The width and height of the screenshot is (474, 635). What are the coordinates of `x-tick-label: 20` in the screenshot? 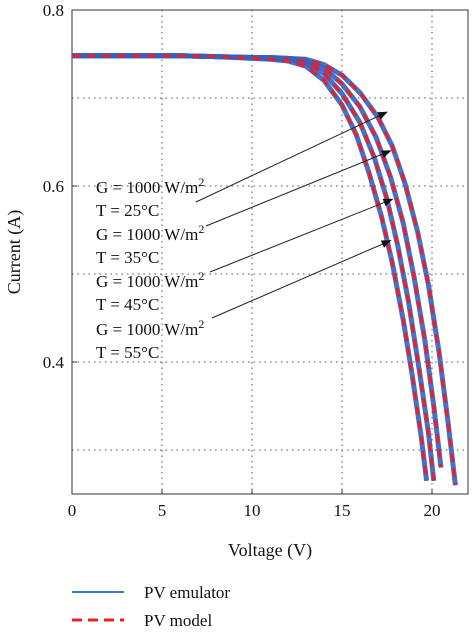 It's located at (432, 510).